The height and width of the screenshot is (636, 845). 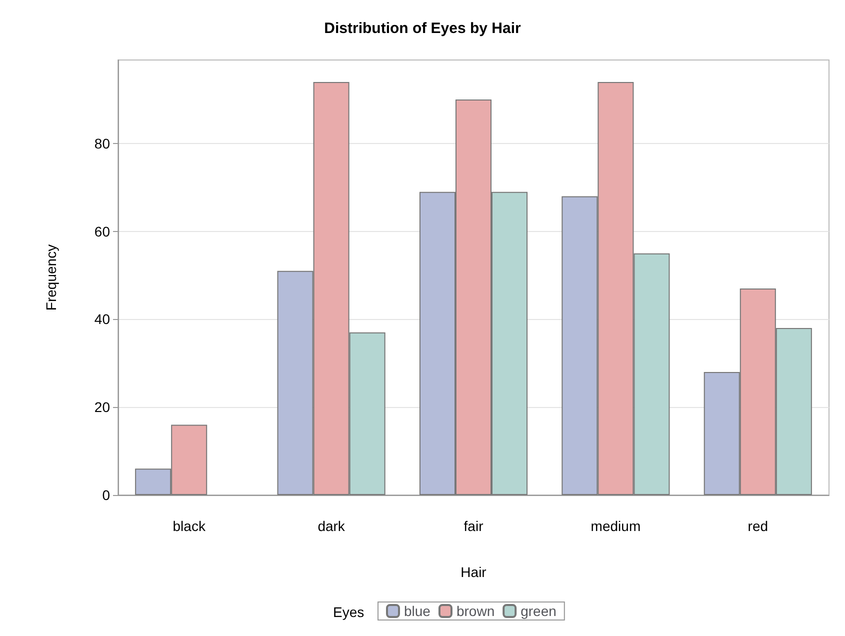 I want to click on x-tick-label: medium, so click(x=615, y=526).